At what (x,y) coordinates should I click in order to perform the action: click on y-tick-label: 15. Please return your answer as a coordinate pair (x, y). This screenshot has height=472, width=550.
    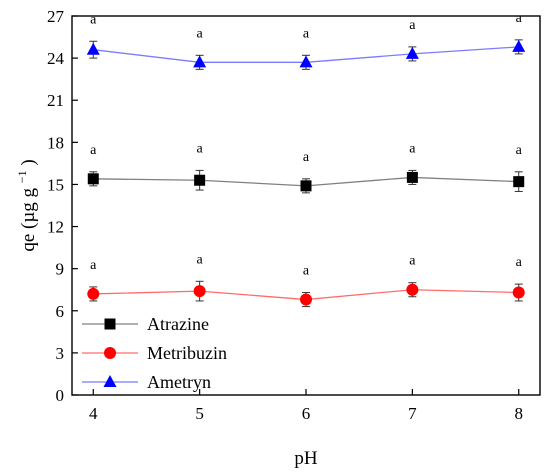
    Looking at the image, I should click on (55, 184).